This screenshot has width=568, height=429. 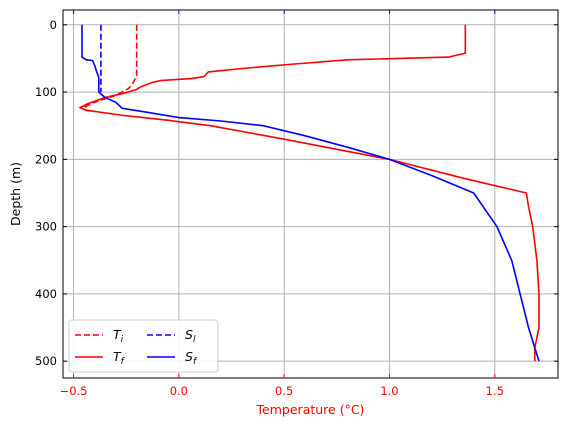 I want to click on y-axis-label: Depth (m), so click(x=15, y=194).